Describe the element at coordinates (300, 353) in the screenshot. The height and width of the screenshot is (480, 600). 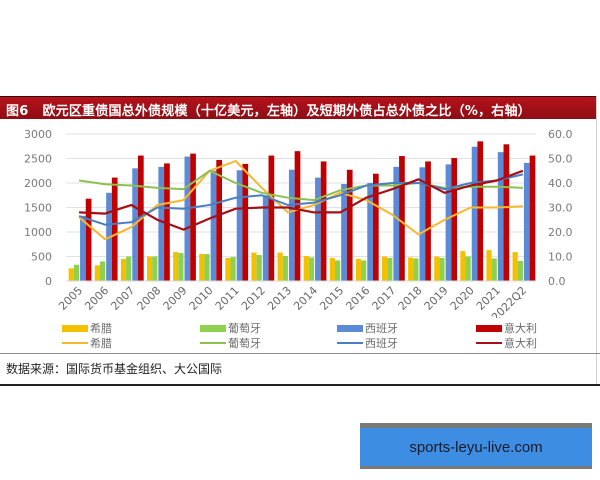
I see `divider` at that location.